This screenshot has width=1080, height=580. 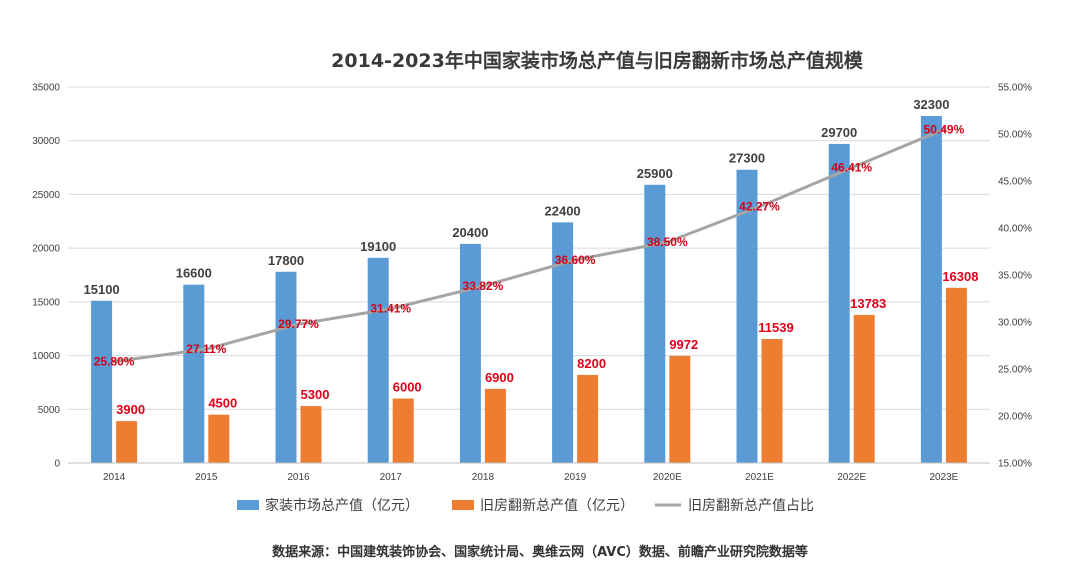 What do you see at coordinates (499, 377) in the screenshot?
I see `label-reno: 6900` at bounding box center [499, 377].